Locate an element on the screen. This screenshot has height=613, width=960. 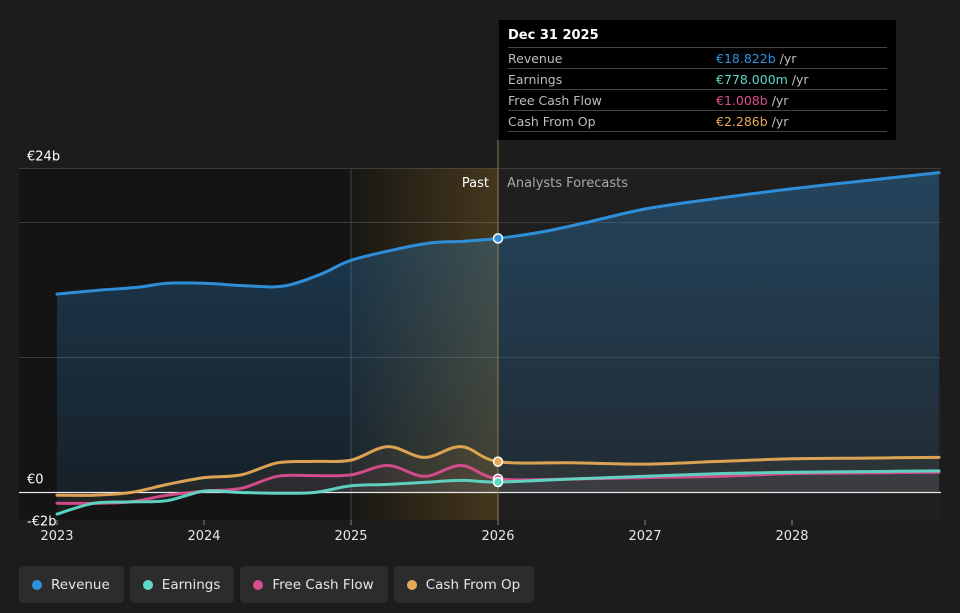
tooltip-label: Revenue is located at coordinates (535, 58).